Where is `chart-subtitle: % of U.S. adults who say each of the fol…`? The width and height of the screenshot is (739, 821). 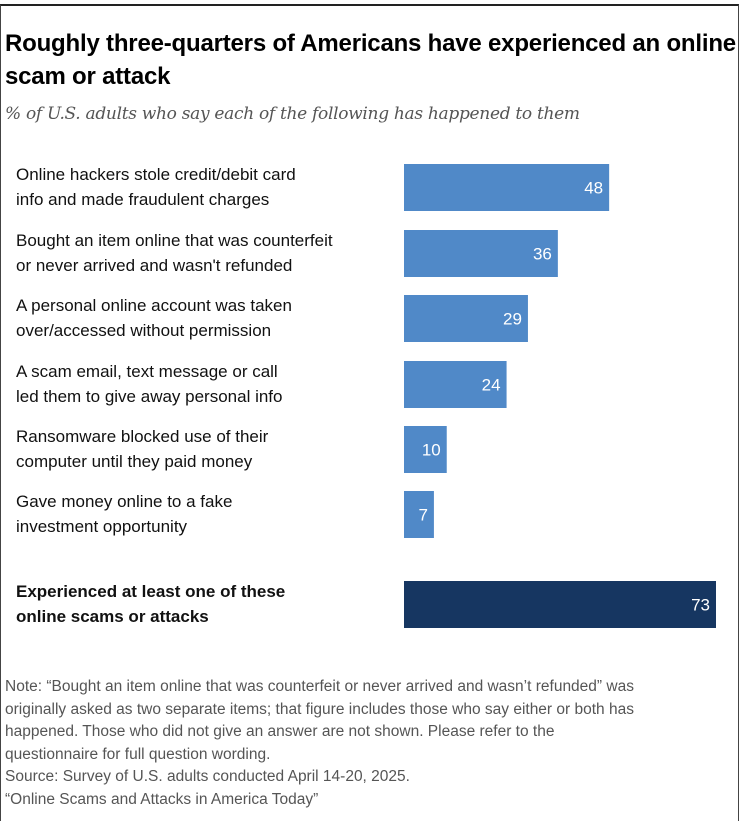
chart-subtitle: % of U.S. adults who say each of the fol… is located at coordinates (292, 114).